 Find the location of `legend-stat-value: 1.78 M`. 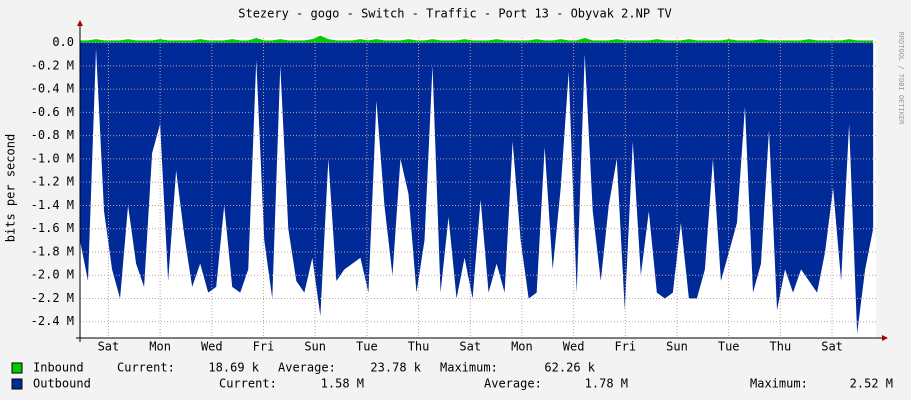

legend-stat-value: 1.78 M is located at coordinates (606, 384).